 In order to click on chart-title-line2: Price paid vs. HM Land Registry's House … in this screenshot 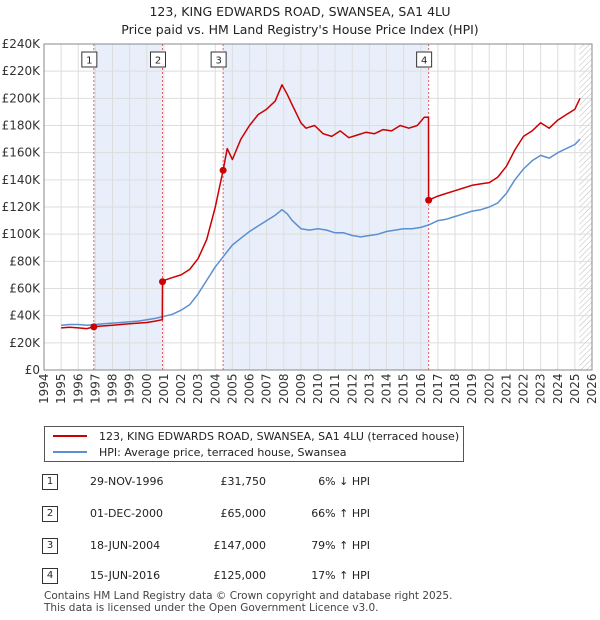, I will do `click(300, 29)`.